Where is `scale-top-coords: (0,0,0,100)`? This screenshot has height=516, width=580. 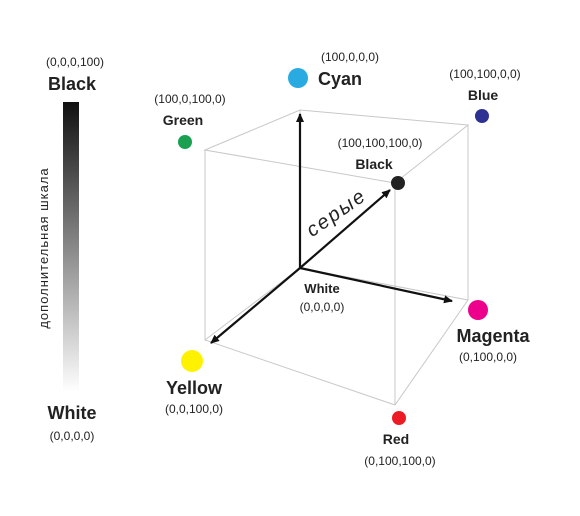 scale-top-coords: (0,0,0,100) is located at coordinates (75, 62).